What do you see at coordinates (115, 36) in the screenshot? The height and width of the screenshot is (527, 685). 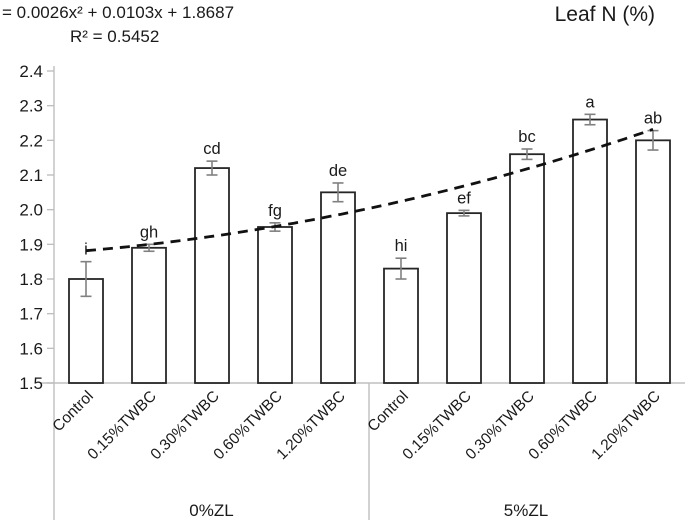 I see `trendline-r-squared: R² = 0.5452` at bounding box center [115, 36].